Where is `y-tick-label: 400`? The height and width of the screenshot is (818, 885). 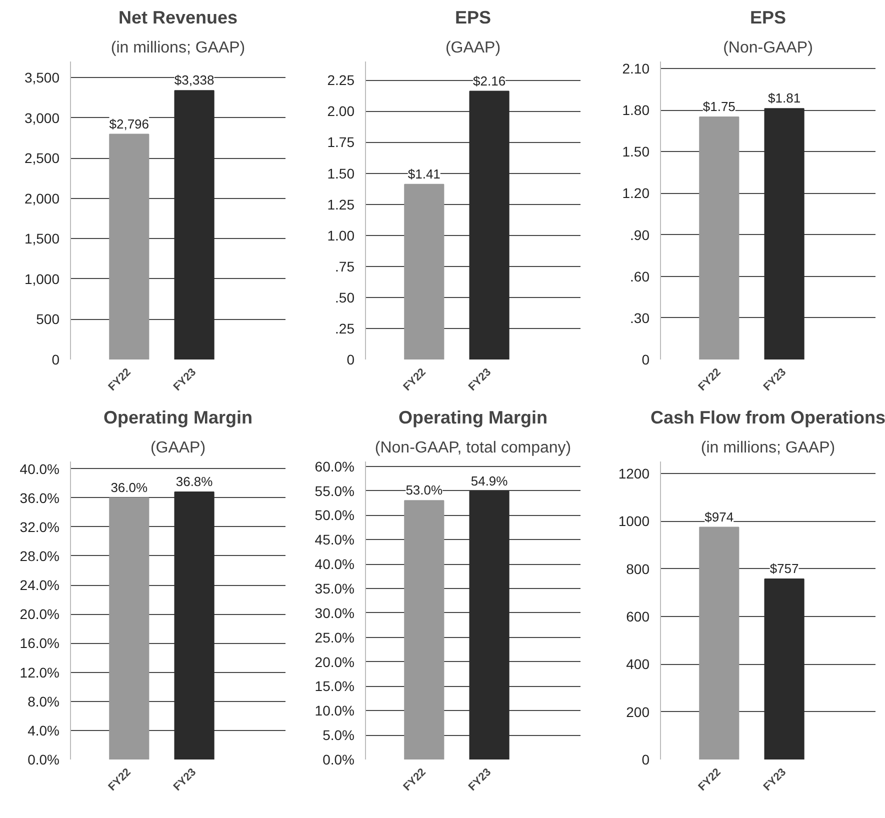 y-tick-label: 400 is located at coordinates (638, 664).